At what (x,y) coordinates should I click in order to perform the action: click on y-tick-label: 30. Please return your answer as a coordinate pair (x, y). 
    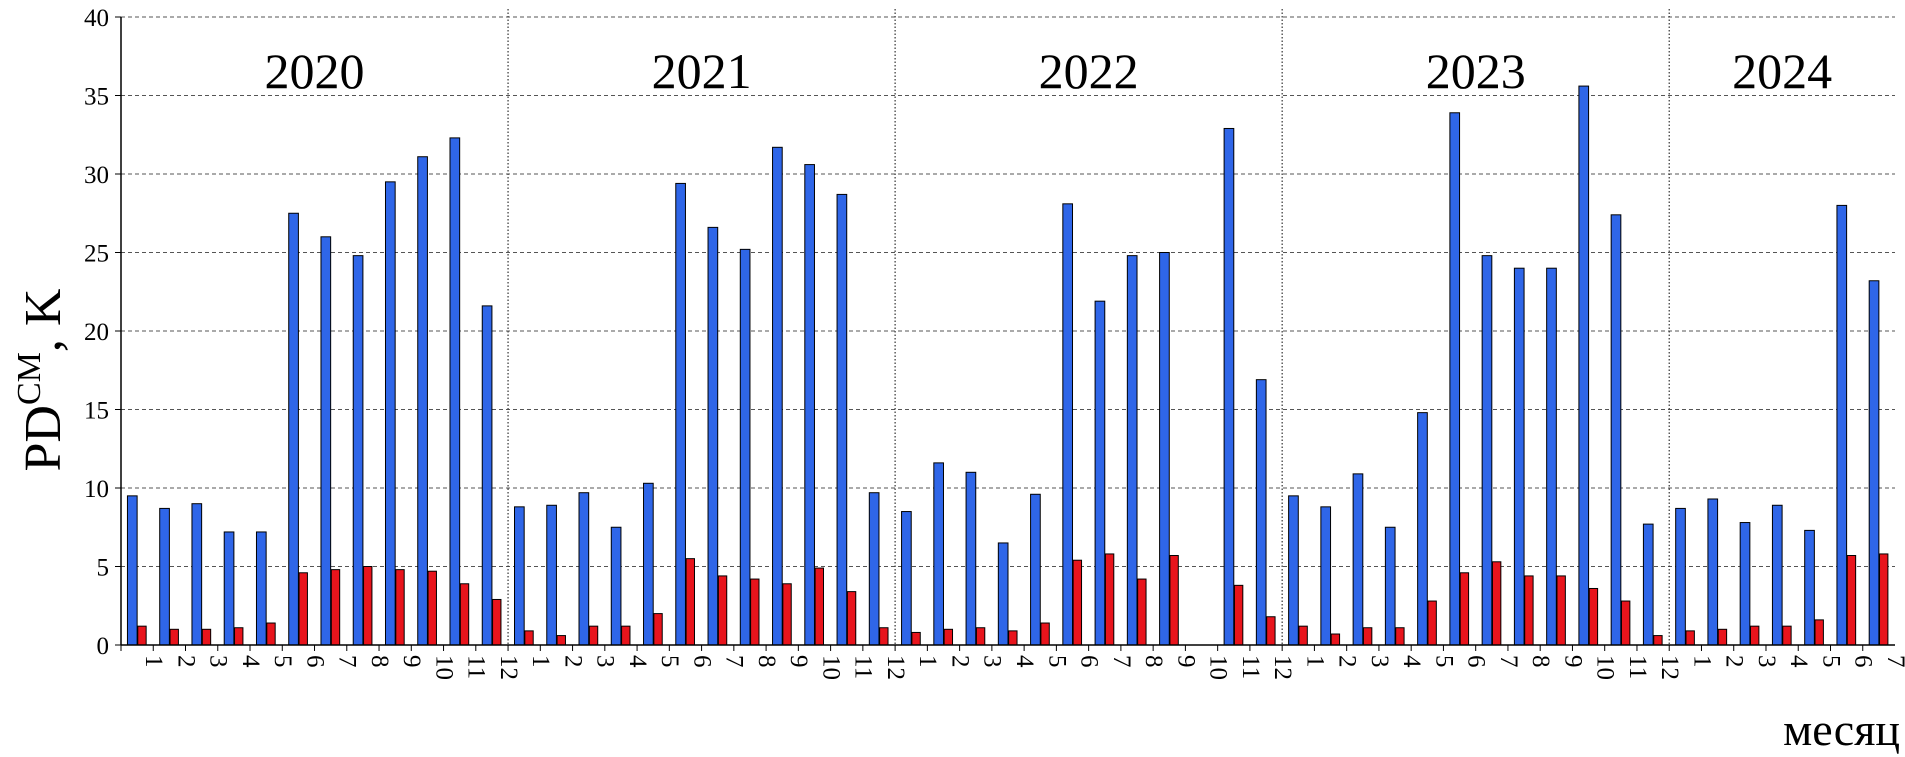
    Looking at the image, I should click on (96, 175).